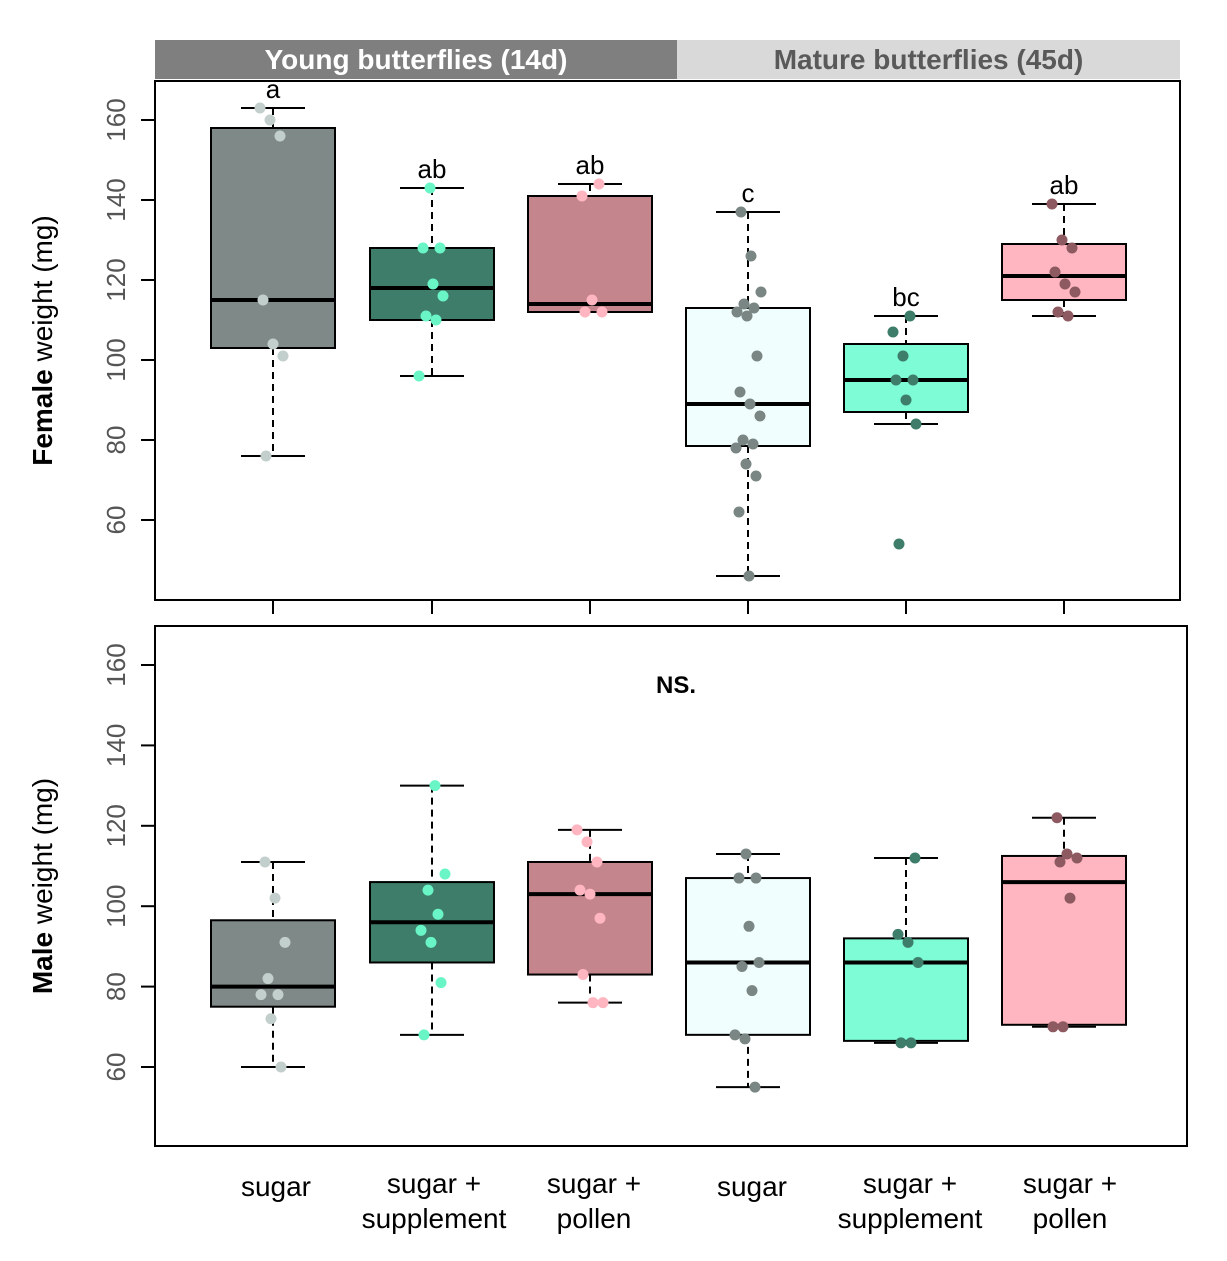  I want to click on facet-strip-label: Young butterflies (14d), so click(416, 59).